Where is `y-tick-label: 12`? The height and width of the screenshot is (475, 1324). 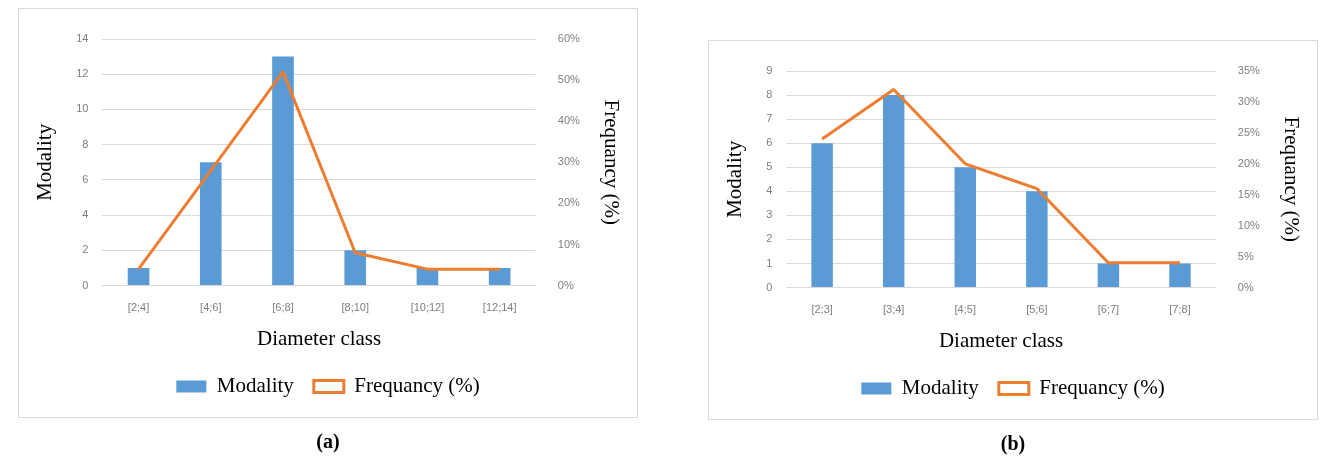
y-tick-label: 12 is located at coordinates (82, 73).